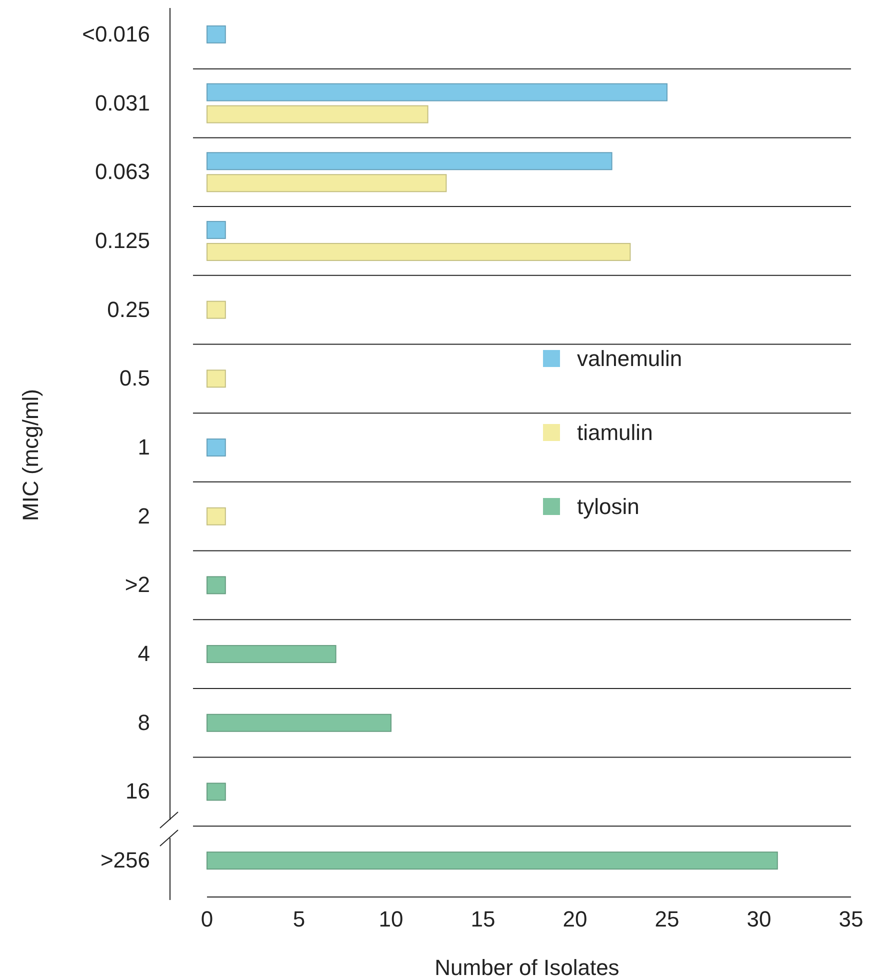 The image size is (877, 980). Describe the element at coordinates (527, 967) in the screenshot. I see `x-axis-title: Number of Isolates` at that location.